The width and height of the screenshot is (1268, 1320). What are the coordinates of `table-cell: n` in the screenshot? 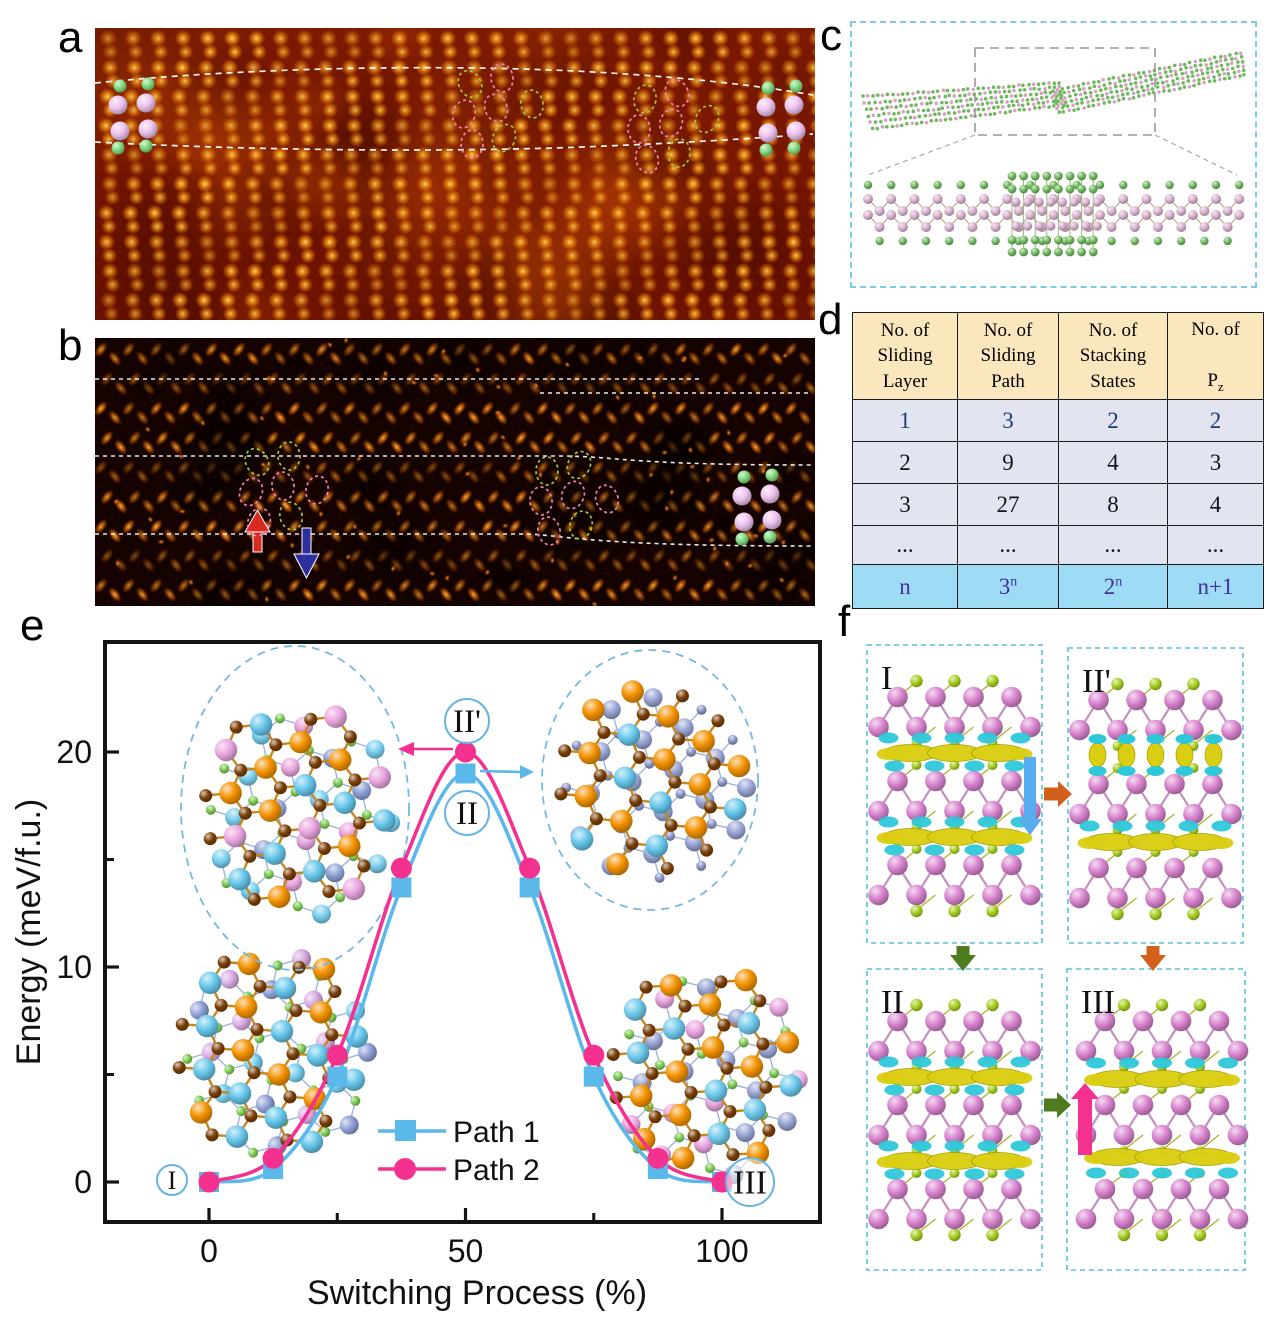 It's located at (905, 586).